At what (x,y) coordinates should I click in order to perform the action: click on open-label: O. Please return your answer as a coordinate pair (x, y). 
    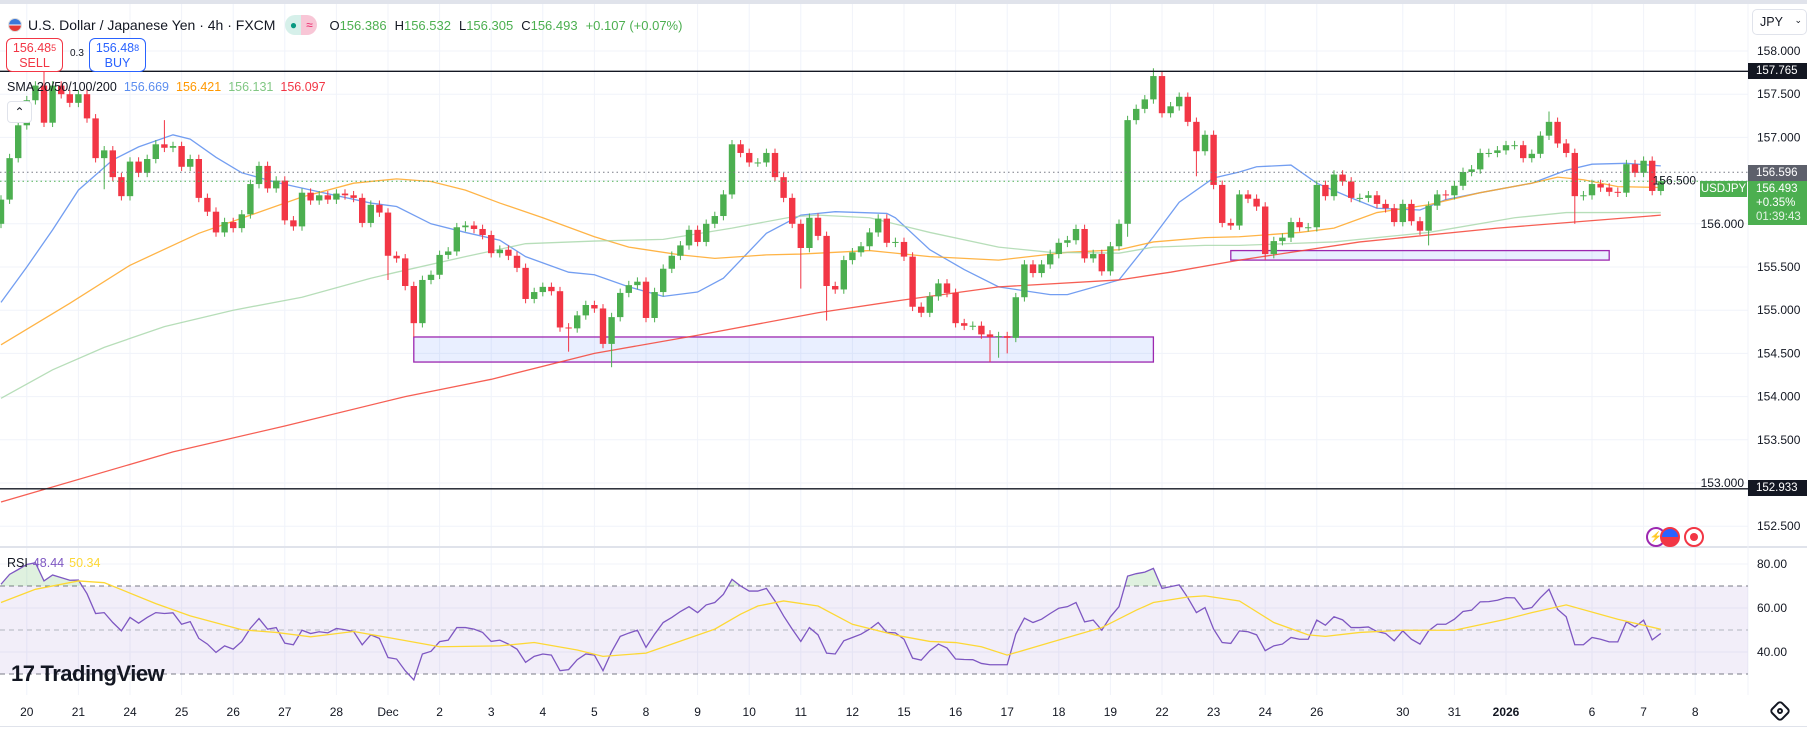
    Looking at the image, I should click on (334, 25).